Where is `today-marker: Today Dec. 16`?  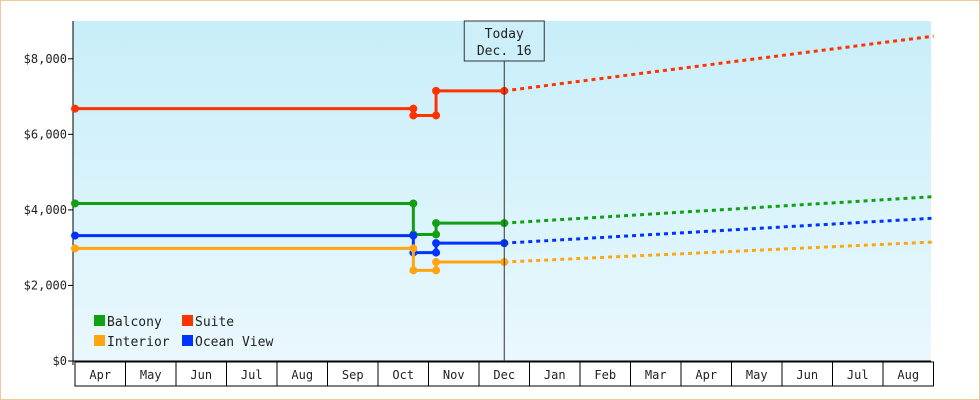
today-marker: Today Dec. 16 is located at coordinates (504, 190).